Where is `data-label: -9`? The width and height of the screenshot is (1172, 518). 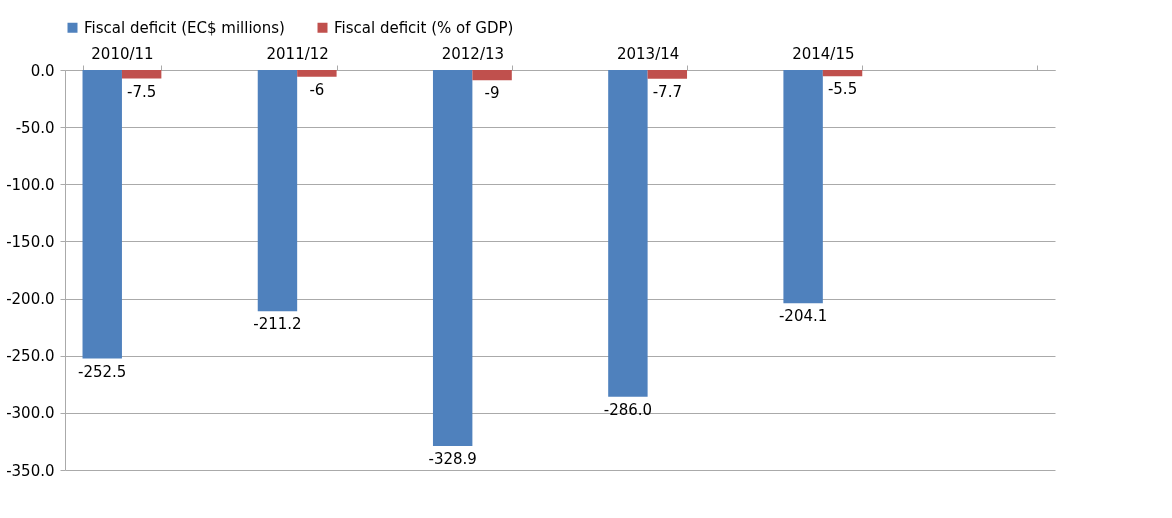 data-label: -9 is located at coordinates (492, 93).